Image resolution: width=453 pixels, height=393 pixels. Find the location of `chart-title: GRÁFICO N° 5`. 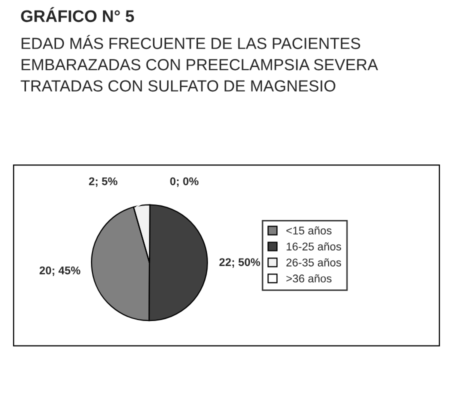

chart-title: GRÁFICO N° 5 is located at coordinates (77, 14).